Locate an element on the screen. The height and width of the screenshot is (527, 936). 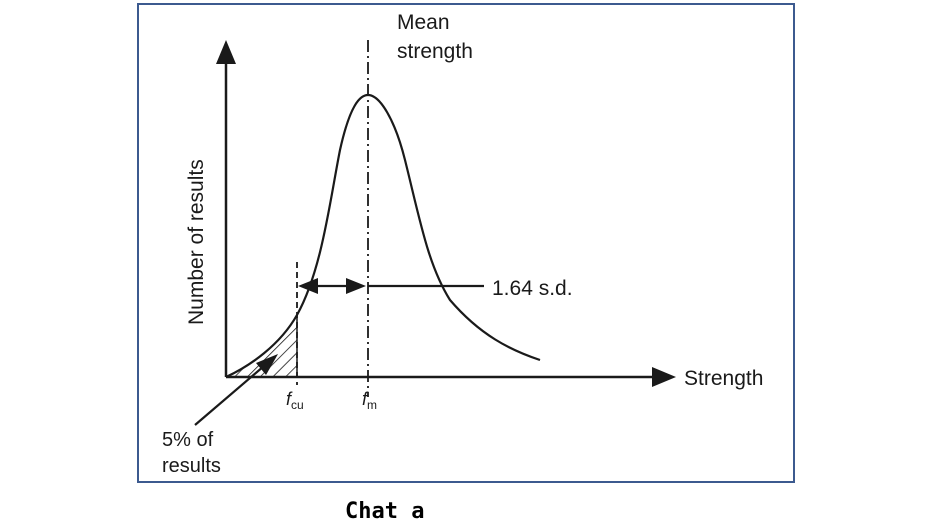
x-axis-arrowhead is located at coordinates (664, 377).